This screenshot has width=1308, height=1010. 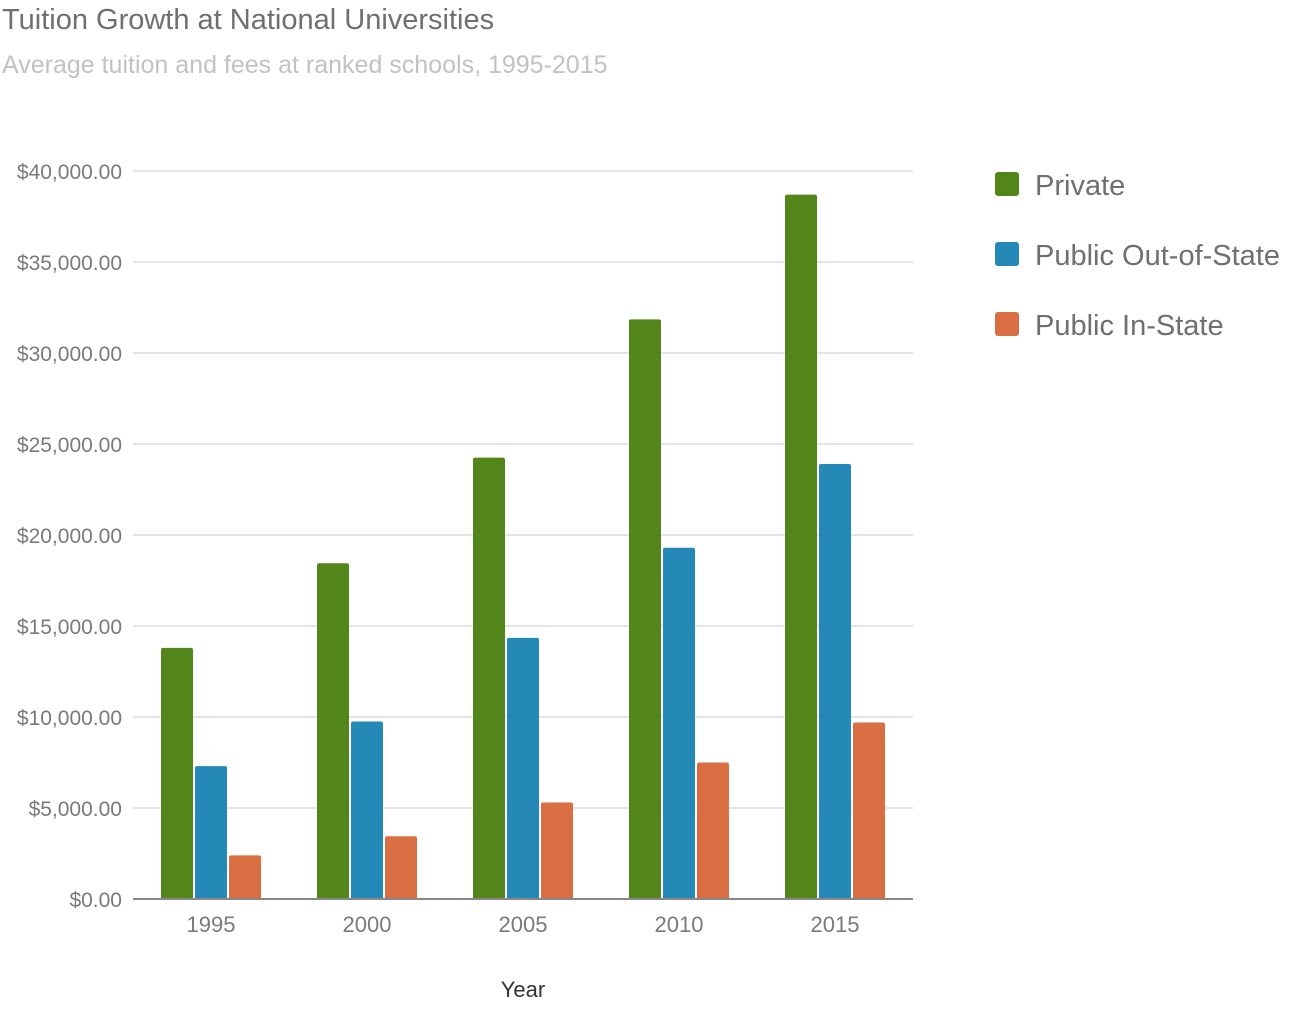 What do you see at coordinates (69, 627) in the screenshot?
I see `y-tick-label: $15,000.00` at bounding box center [69, 627].